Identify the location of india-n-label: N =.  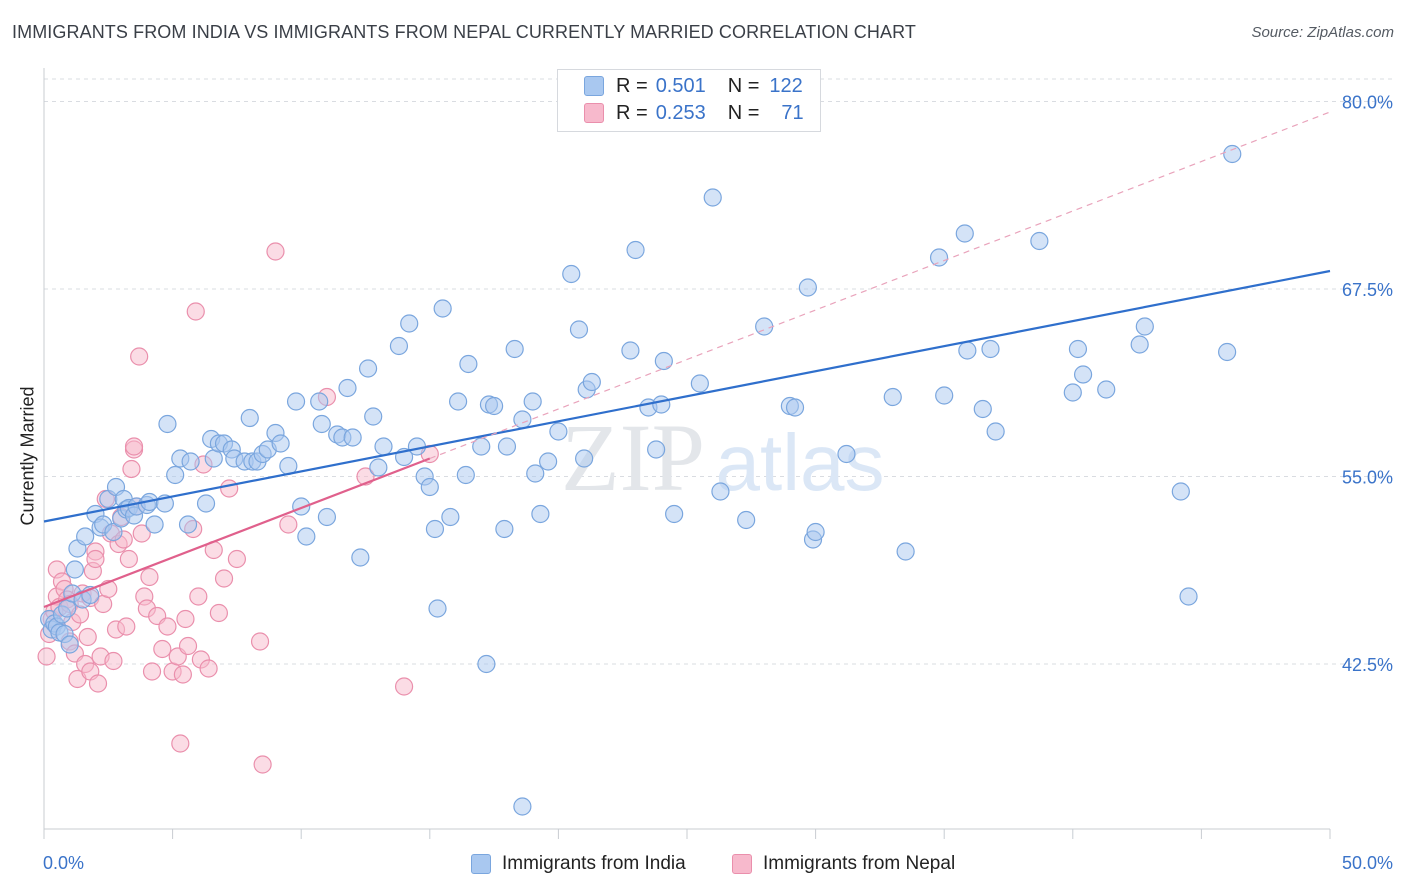
(743, 85).